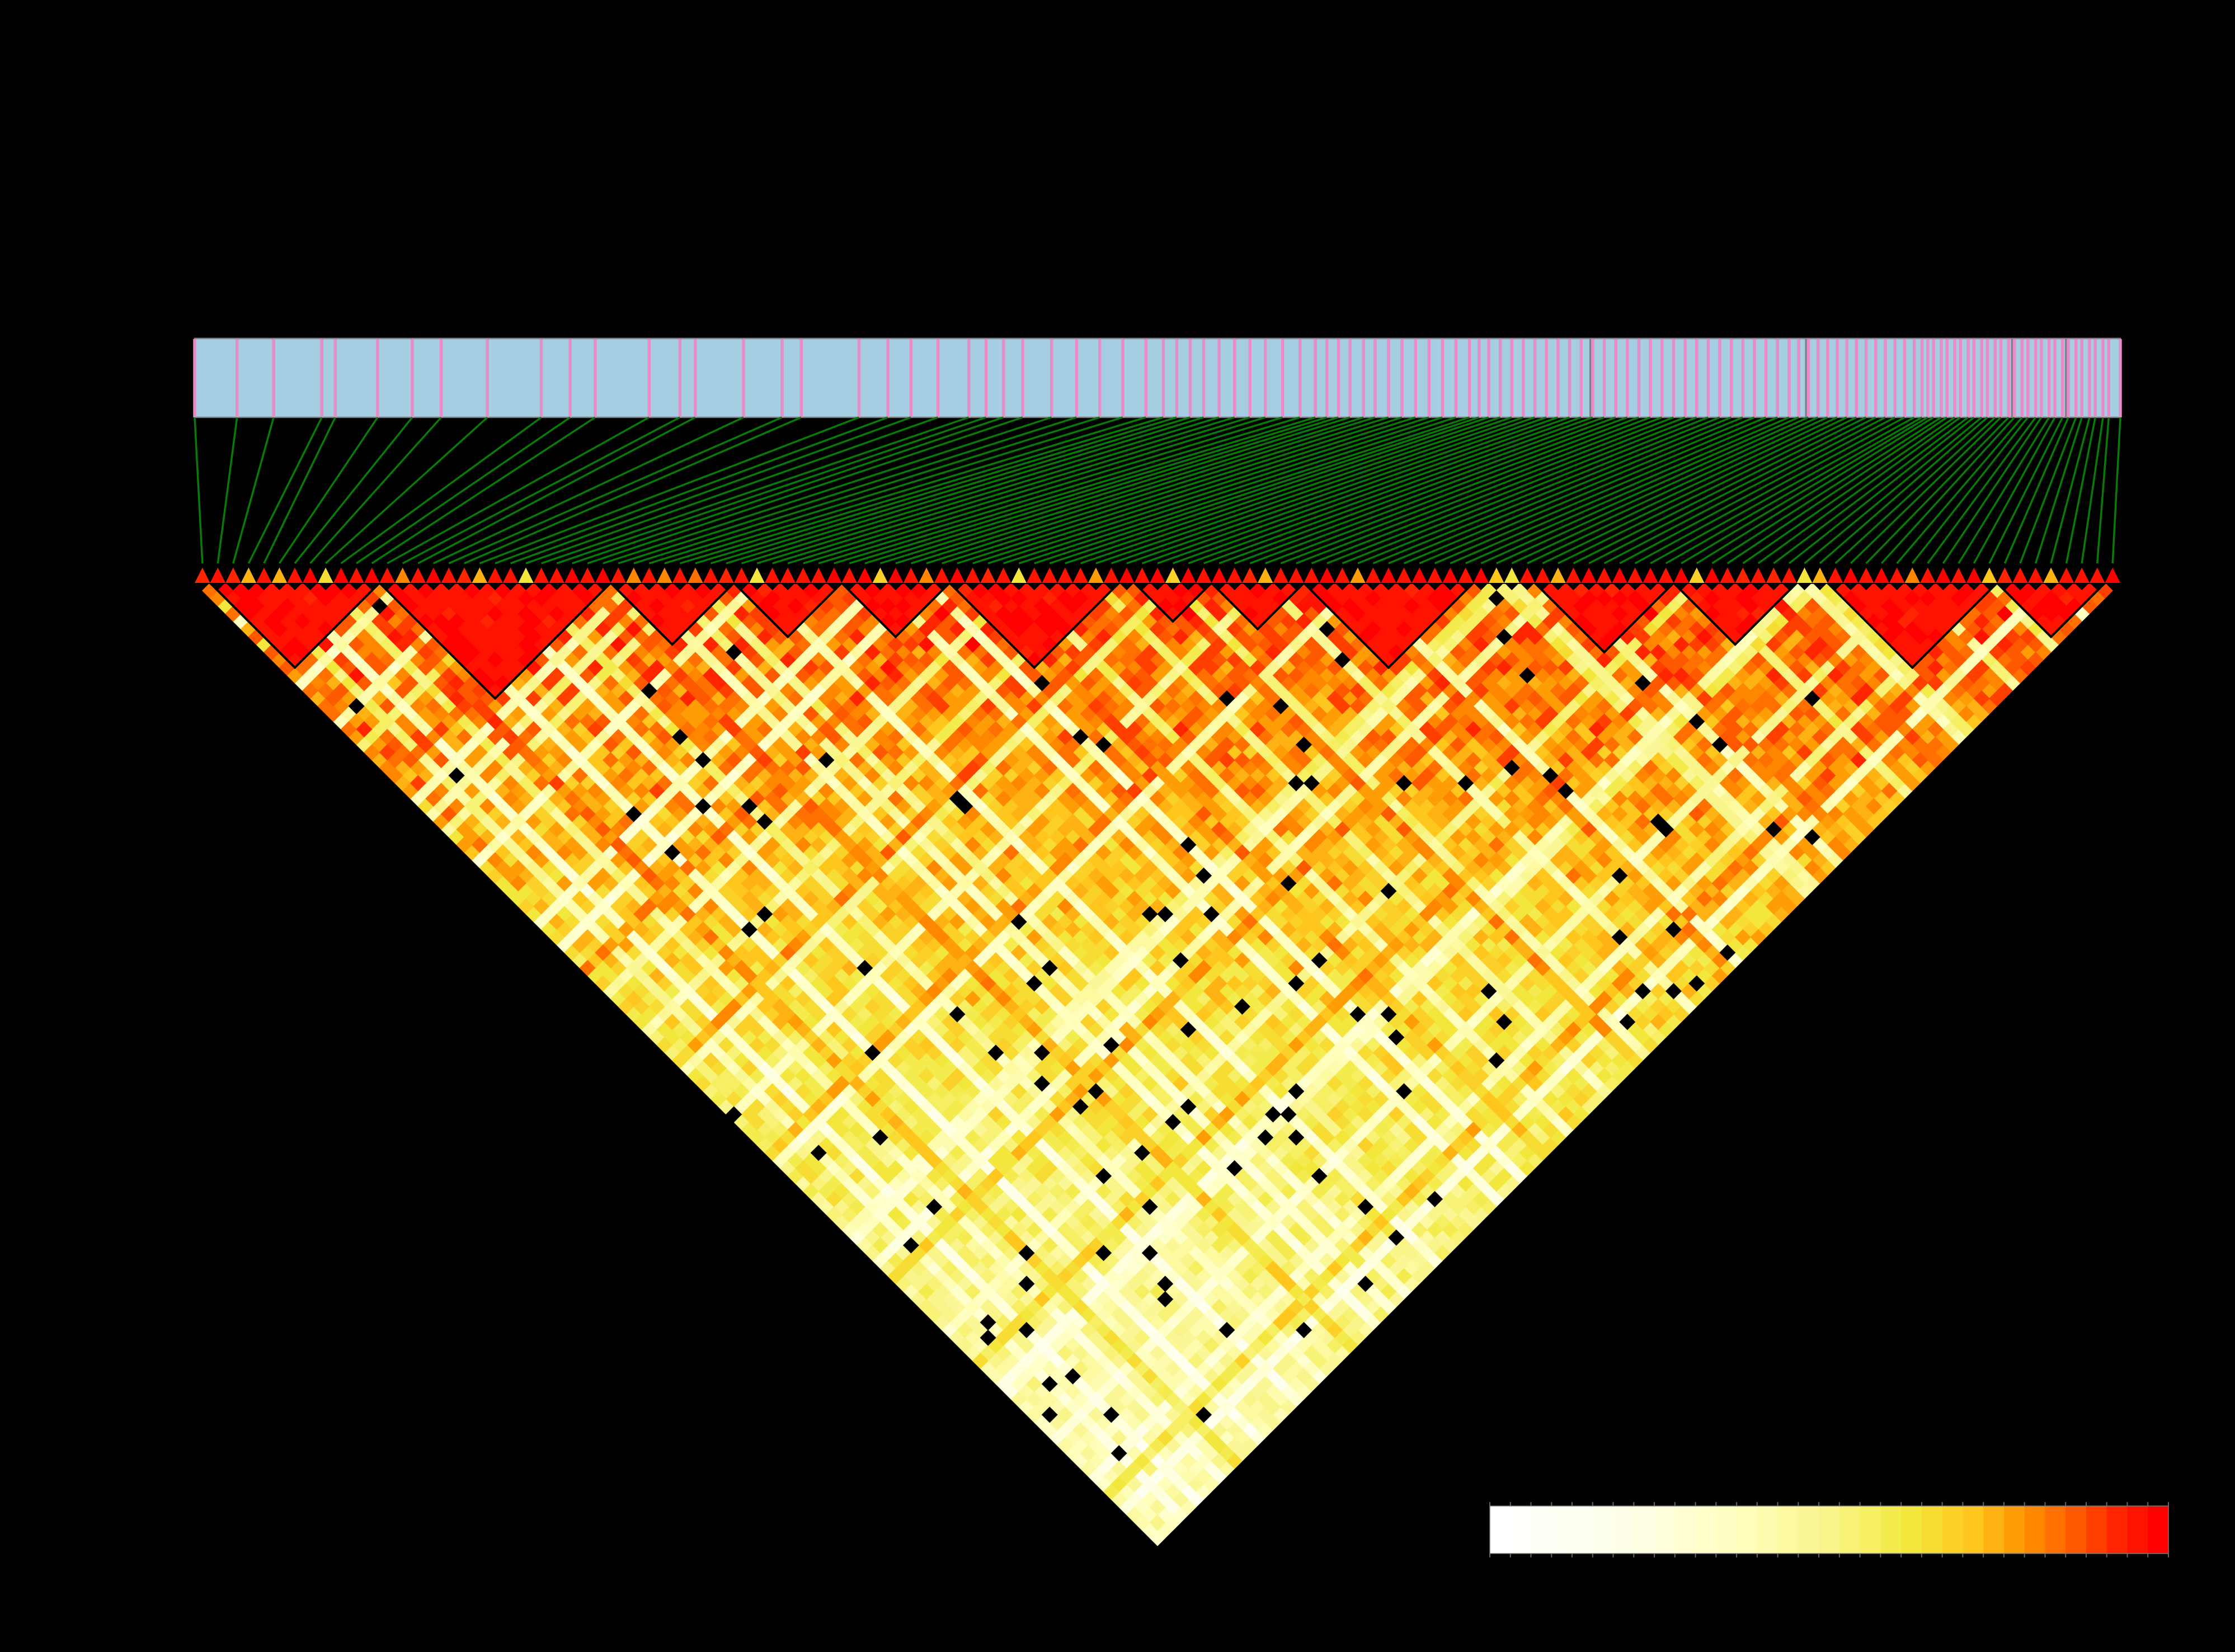  What do you see at coordinates (1829, 1529) in the screenshot?
I see `color-key-border` at bounding box center [1829, 1529].